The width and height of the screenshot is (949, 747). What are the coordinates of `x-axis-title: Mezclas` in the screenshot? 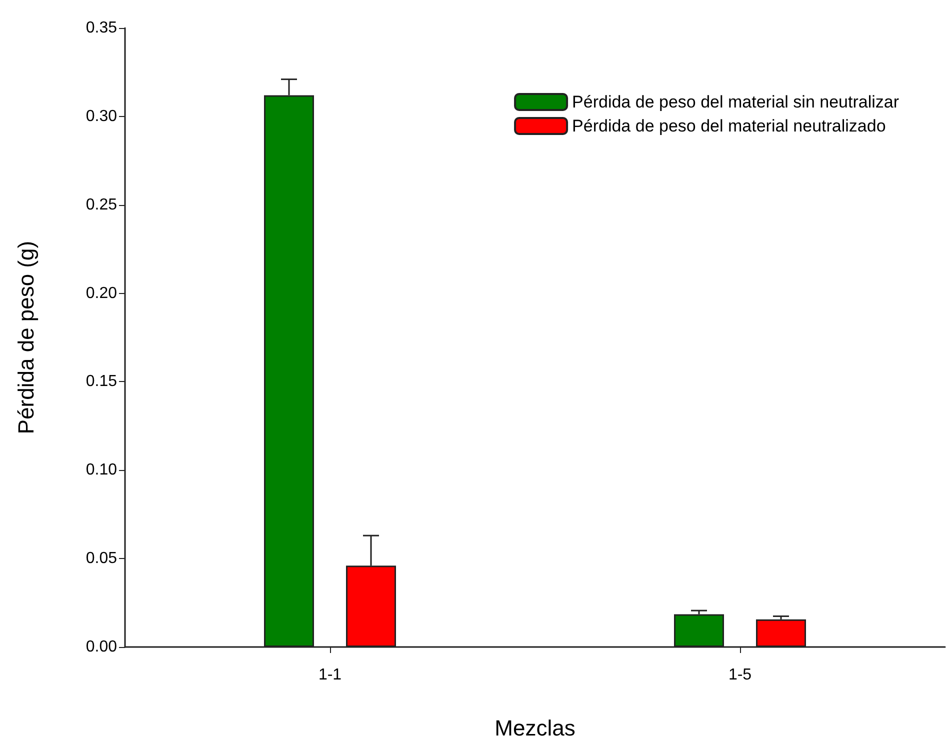 It's located at (535, 728).